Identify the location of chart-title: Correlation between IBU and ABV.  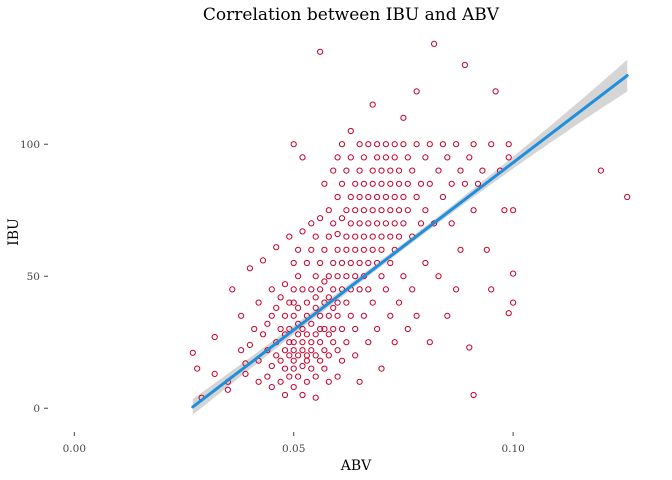
(351, 15).